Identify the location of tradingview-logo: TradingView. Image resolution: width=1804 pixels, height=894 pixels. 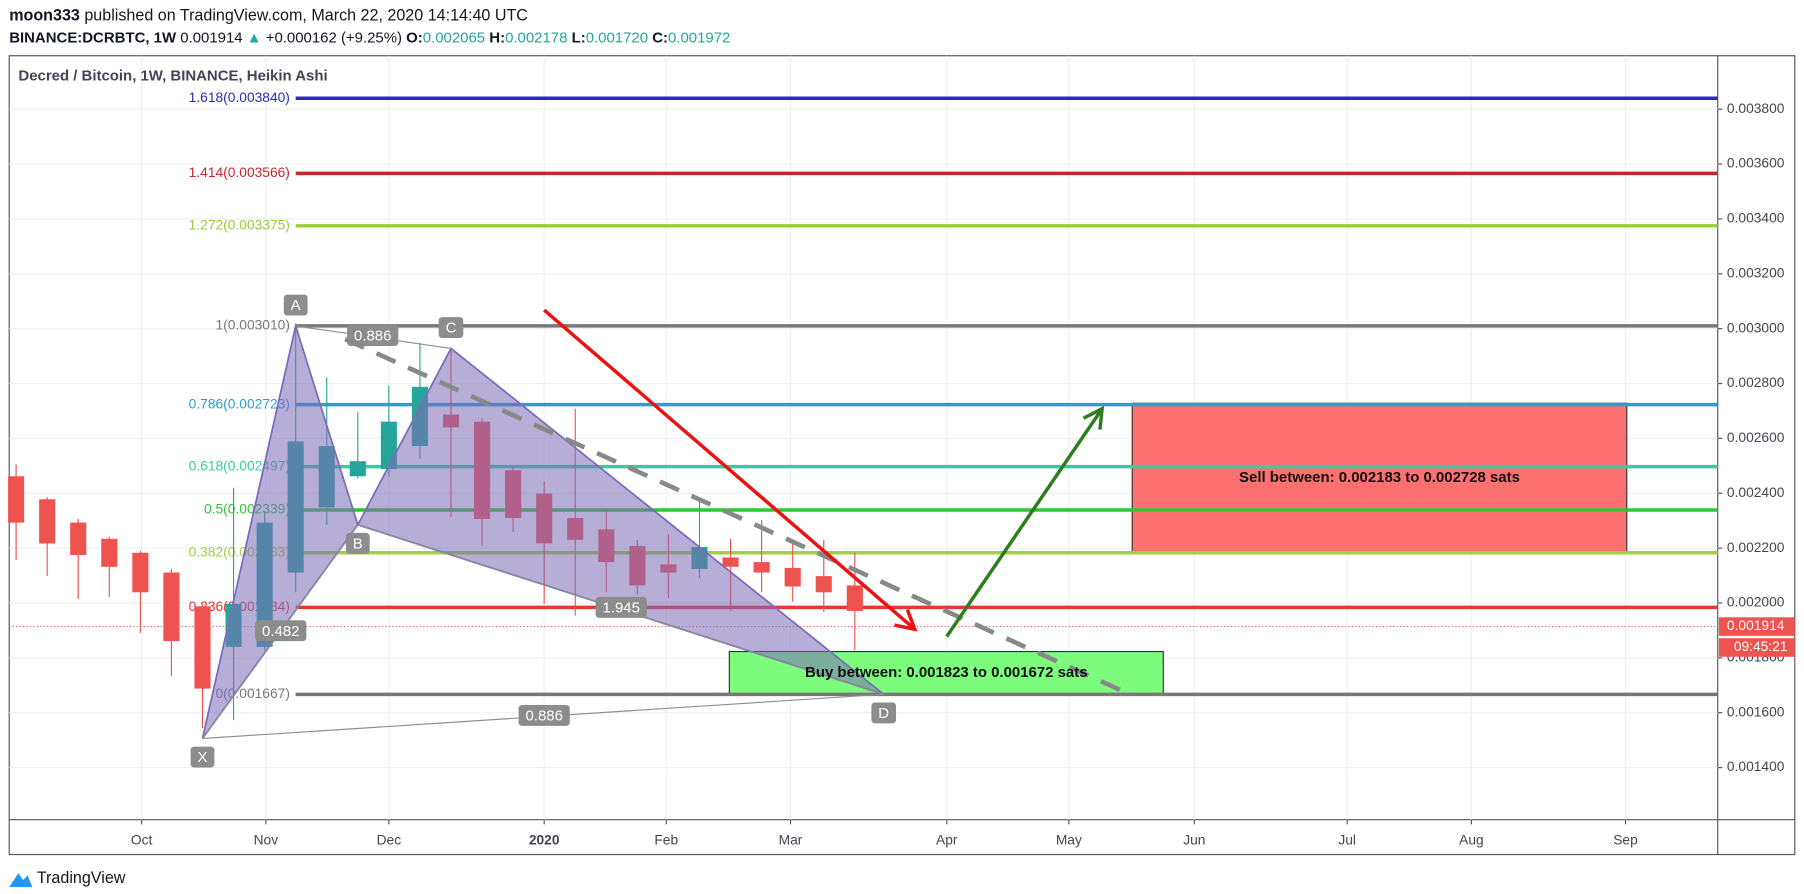
(67, 878).